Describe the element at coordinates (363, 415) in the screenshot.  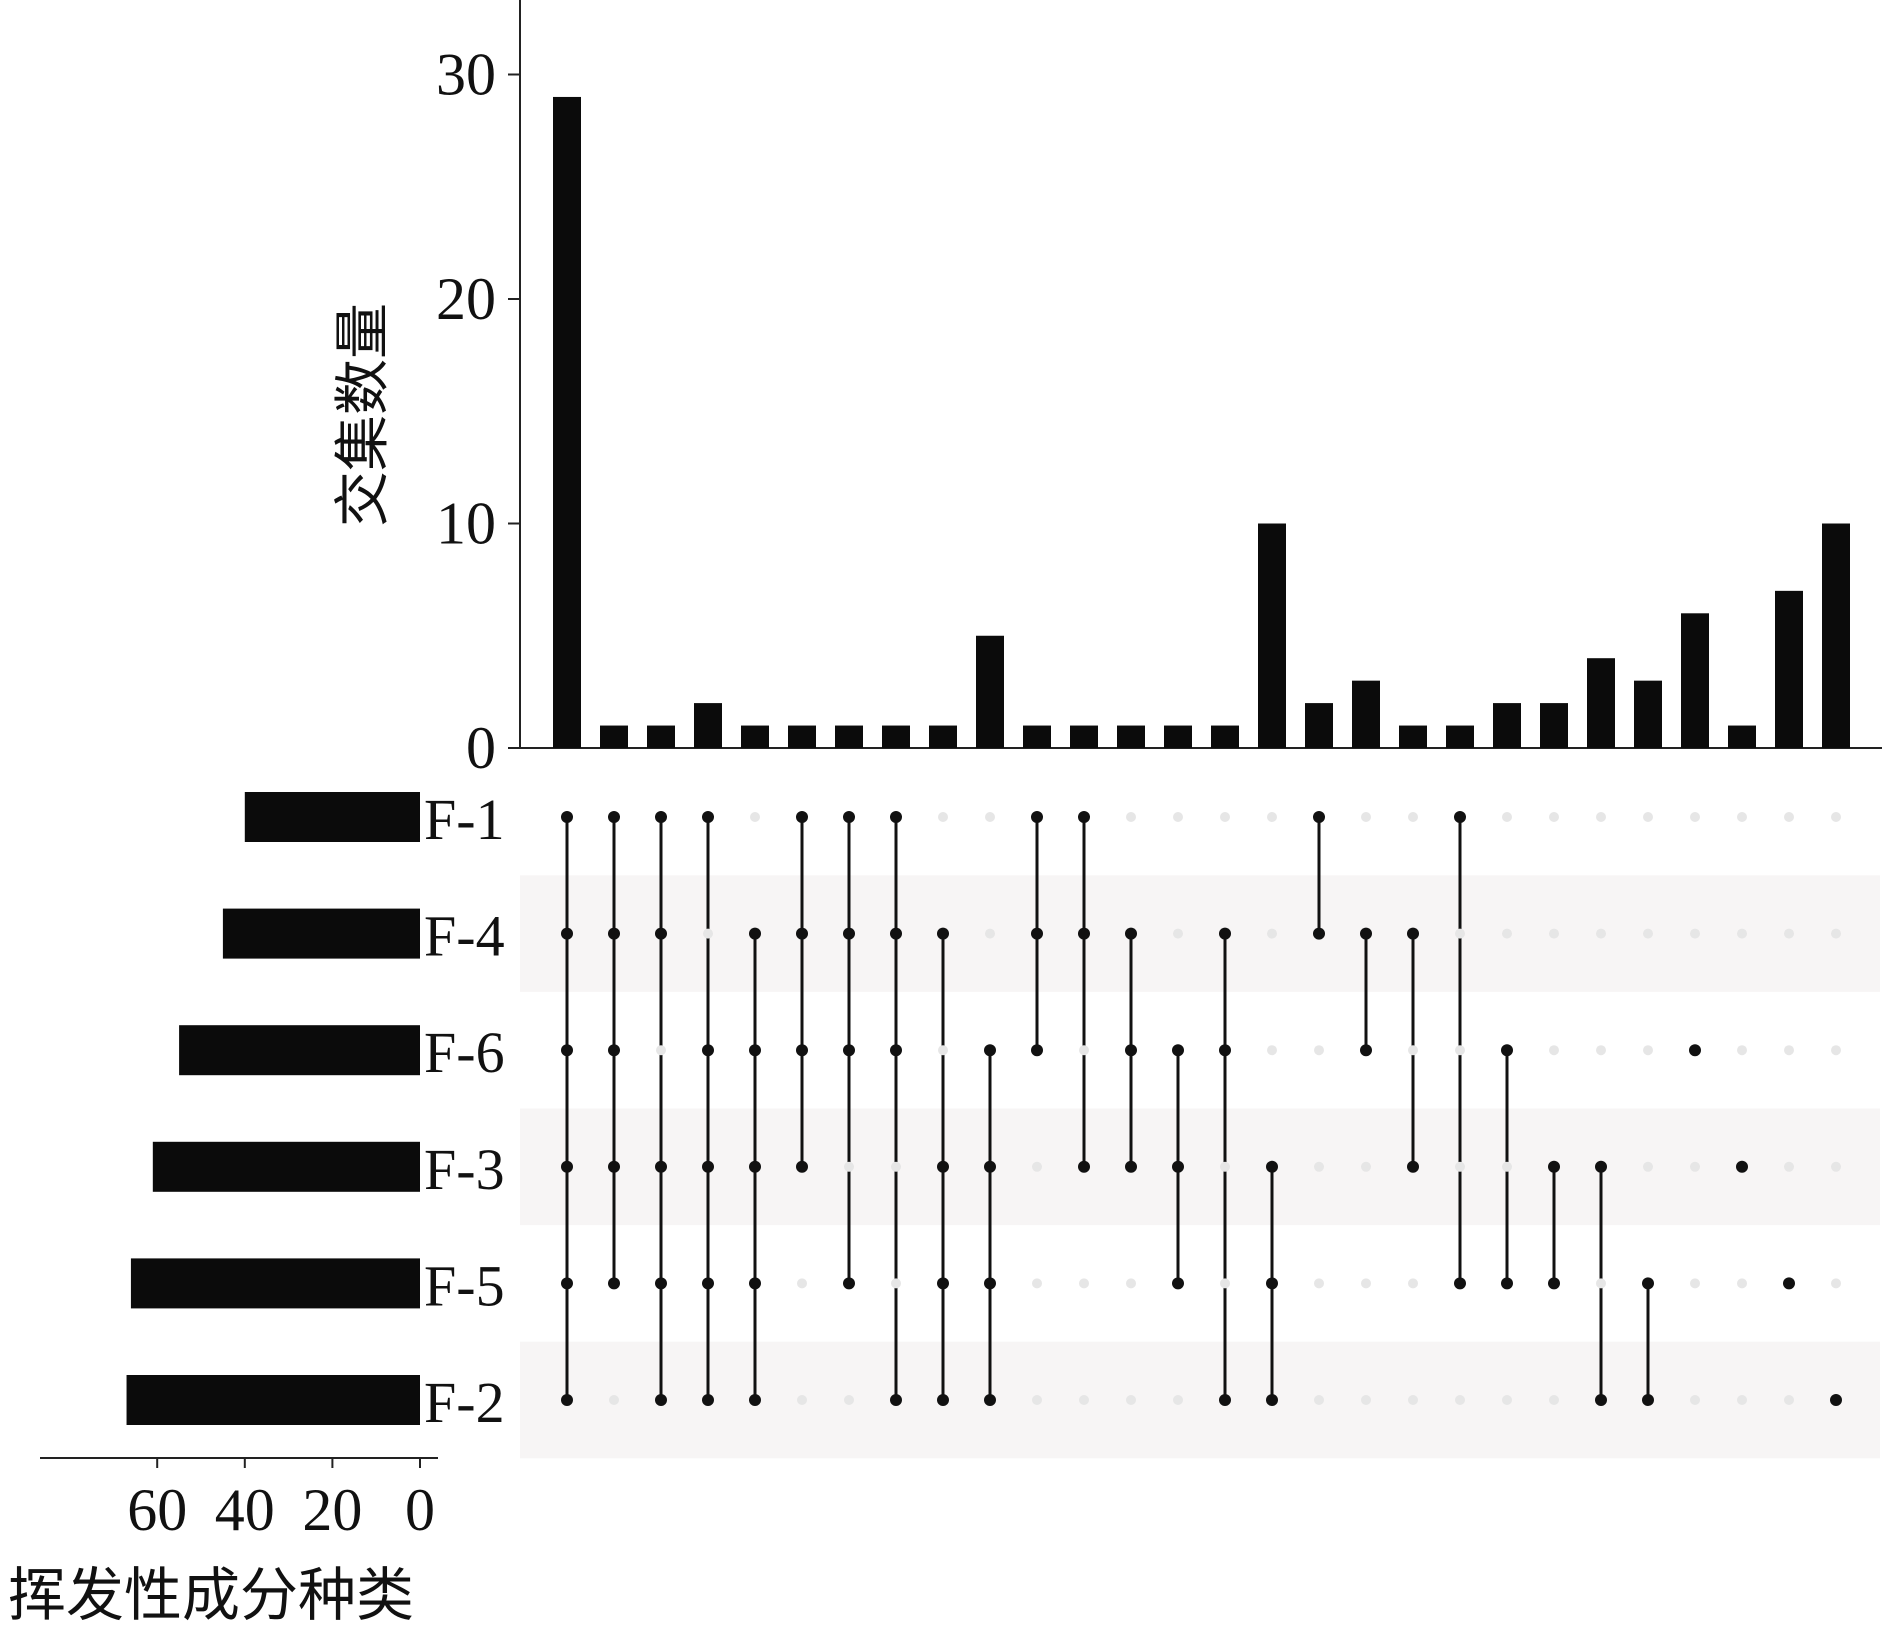
I see `y-axis-title: 交集数量` at that location.